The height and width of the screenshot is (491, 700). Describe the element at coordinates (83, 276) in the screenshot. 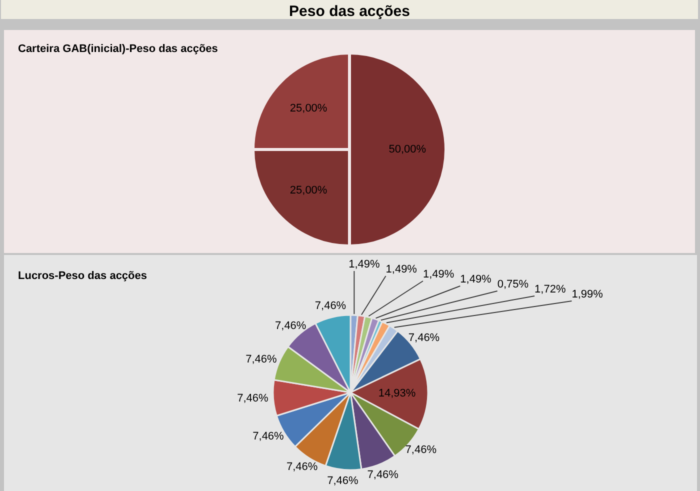

I see `text: Lucros-Peso das acções` at that location.